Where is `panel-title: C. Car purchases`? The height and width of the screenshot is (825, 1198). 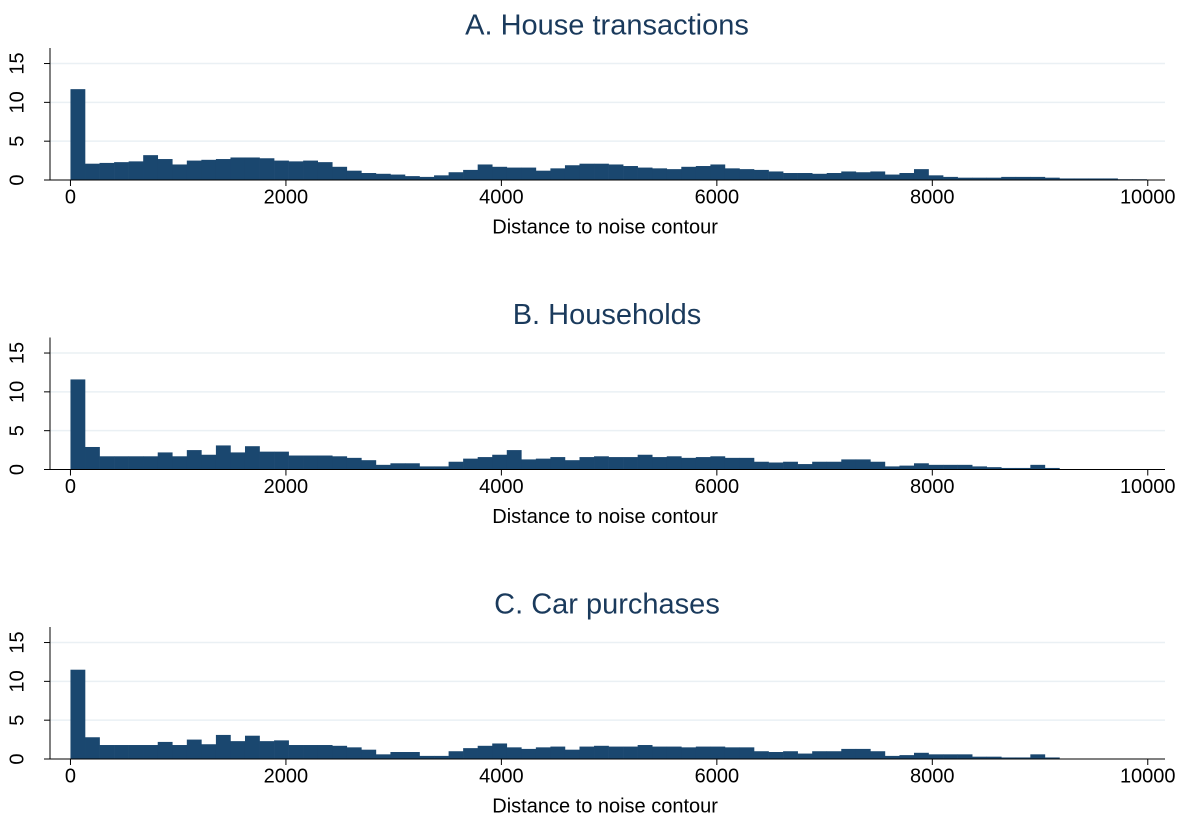 panel-title: C. Car purchases is located at coordinates (607, 605).